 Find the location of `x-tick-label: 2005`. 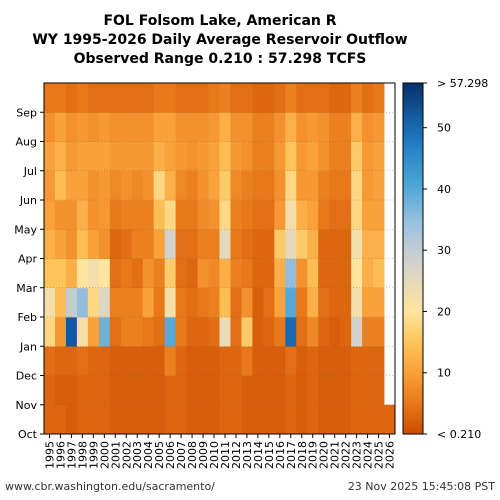

x-tick-label: 2005 is located at coordinates (159, 455).